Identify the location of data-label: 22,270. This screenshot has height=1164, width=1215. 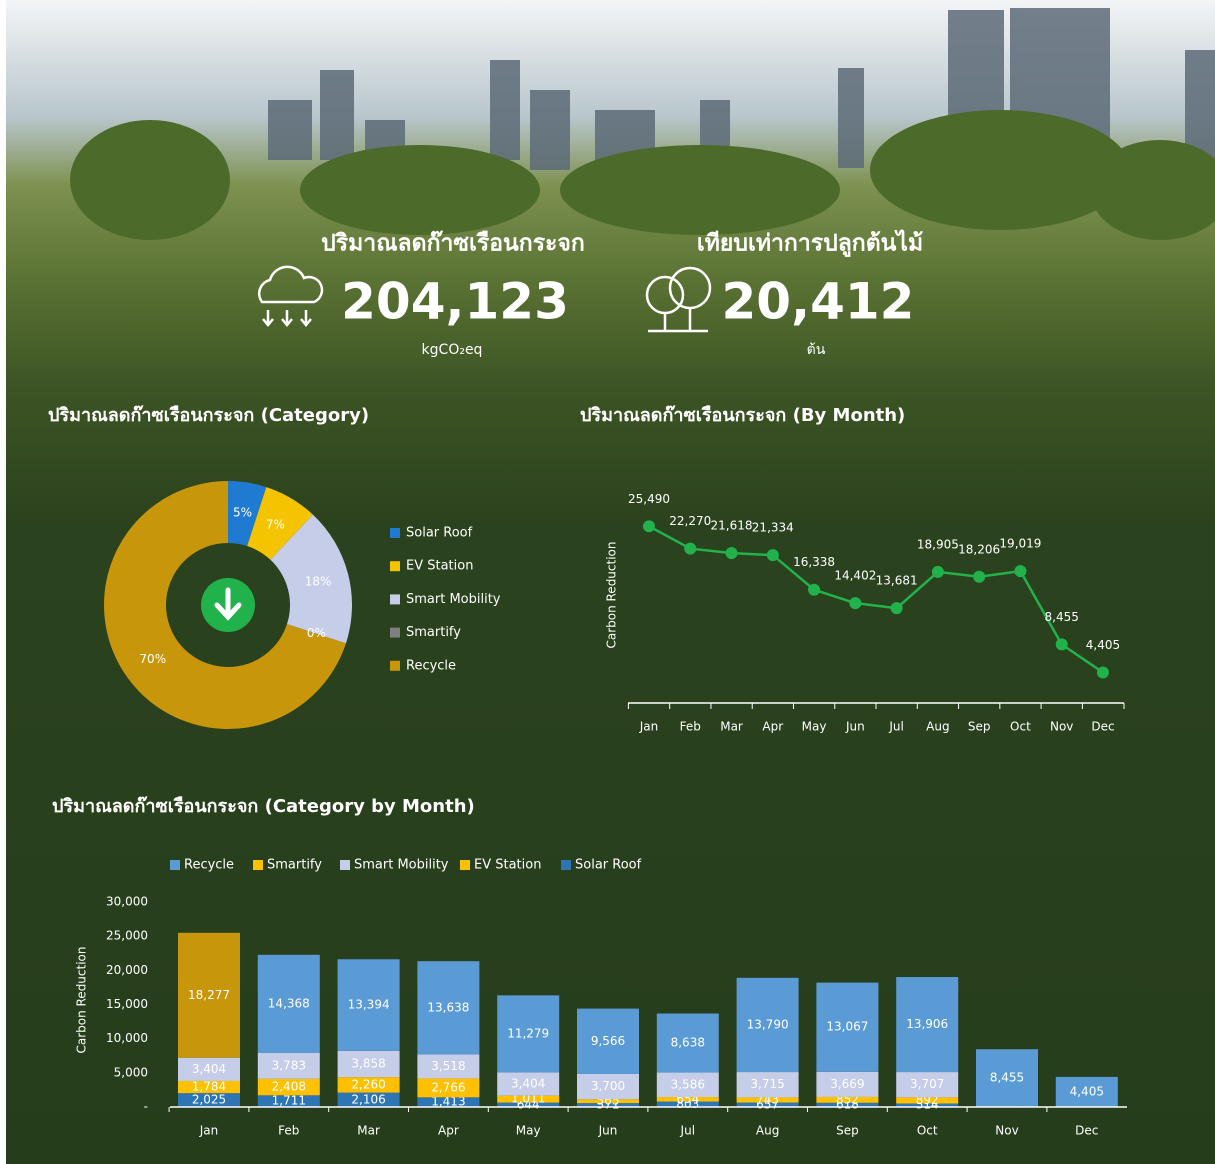
(690, 521).